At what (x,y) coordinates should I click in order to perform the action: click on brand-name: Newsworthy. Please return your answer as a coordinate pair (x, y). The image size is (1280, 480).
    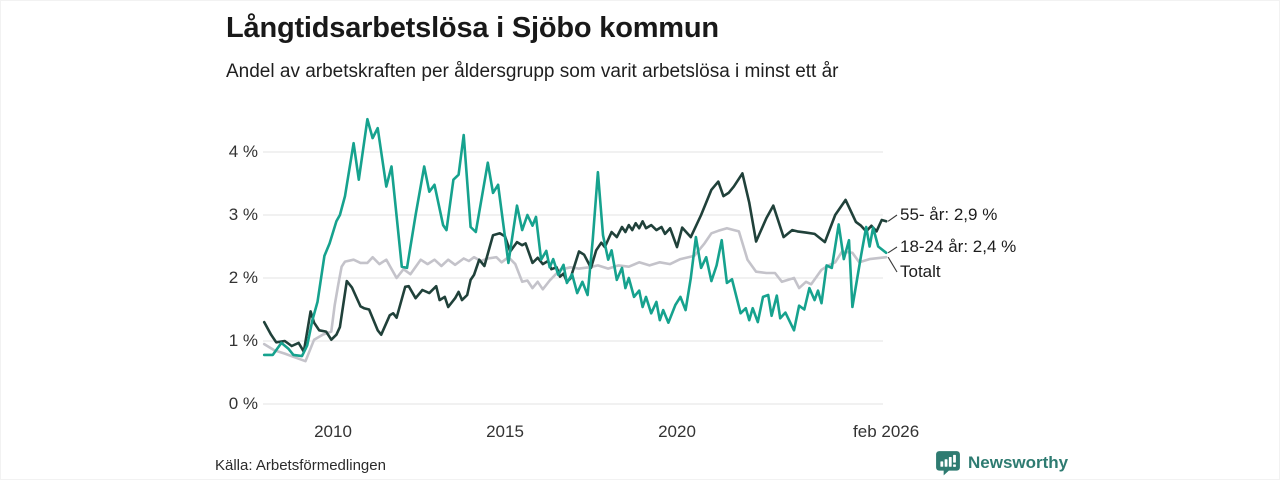
    Looking at the image, I should click on (1018, 462).